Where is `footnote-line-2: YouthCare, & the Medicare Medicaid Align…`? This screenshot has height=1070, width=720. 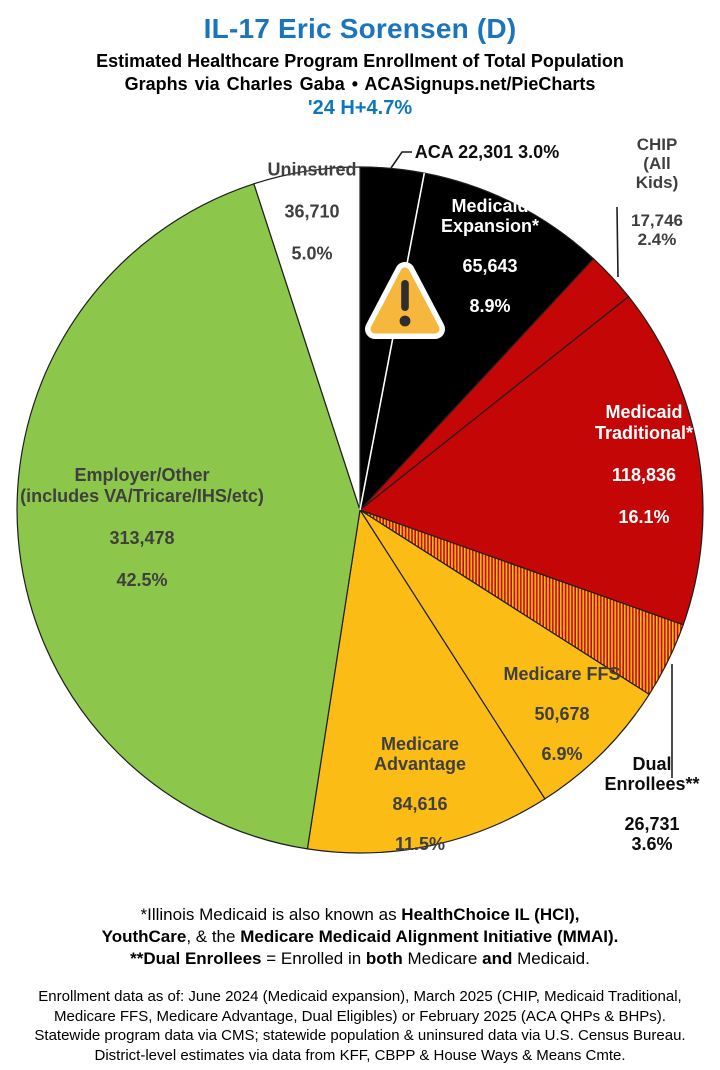 footnote-line-2: YouthCare, & the Medicare Medicaid Align… is located at coordinates (360, 937).